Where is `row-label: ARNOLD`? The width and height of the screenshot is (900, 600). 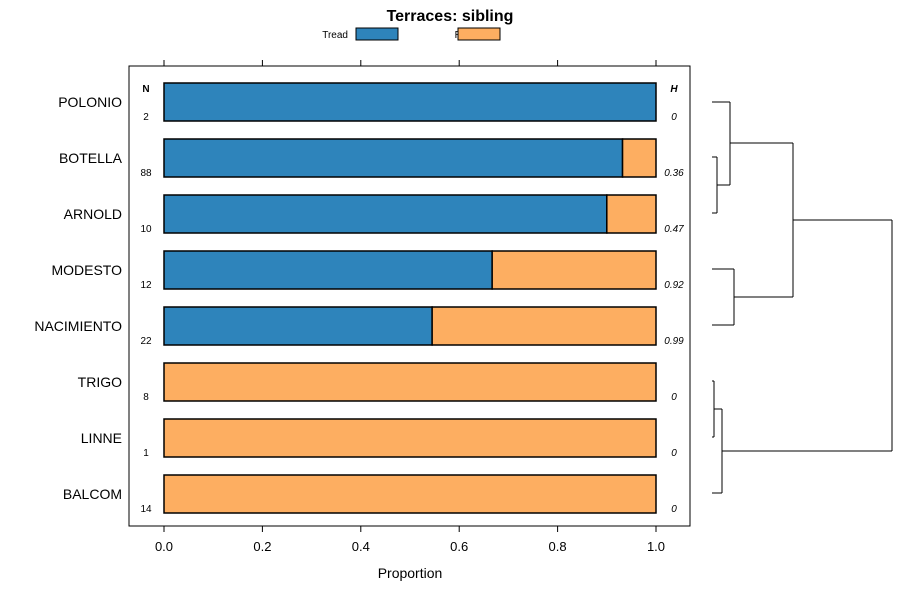 row-label: ARNOLD is located at coordinates (93, 214).